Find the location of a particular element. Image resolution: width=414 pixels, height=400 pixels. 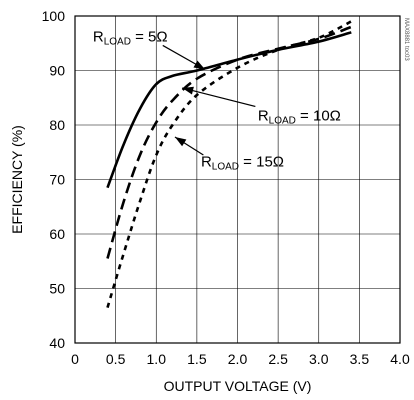

y-tick-labels: 40 50 60 70 80 90 100 is located at coordinates (54, 179).